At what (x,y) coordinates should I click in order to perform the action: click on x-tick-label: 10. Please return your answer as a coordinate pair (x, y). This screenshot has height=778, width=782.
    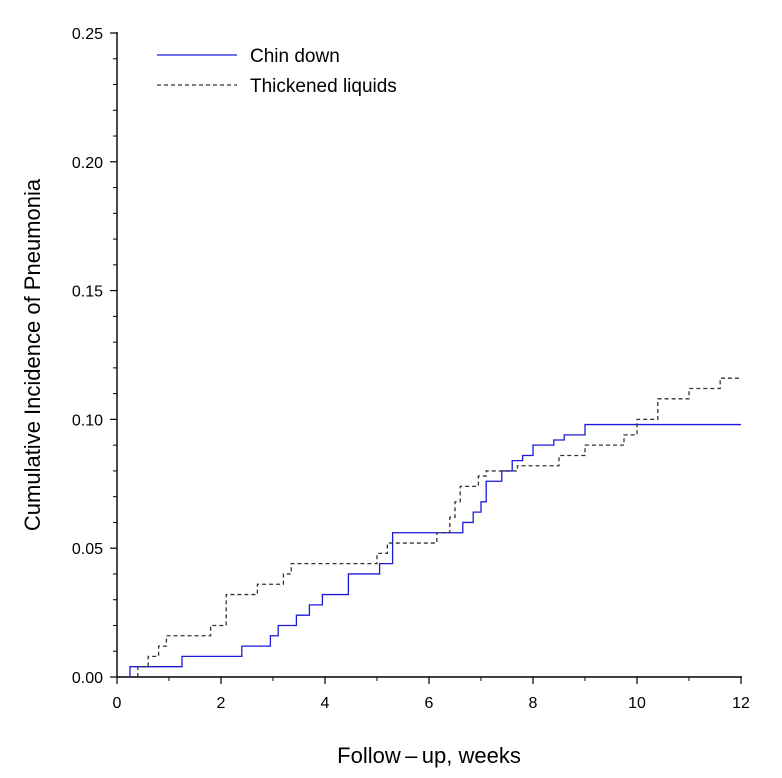
    Looking at the image, I should click on (637, 703).